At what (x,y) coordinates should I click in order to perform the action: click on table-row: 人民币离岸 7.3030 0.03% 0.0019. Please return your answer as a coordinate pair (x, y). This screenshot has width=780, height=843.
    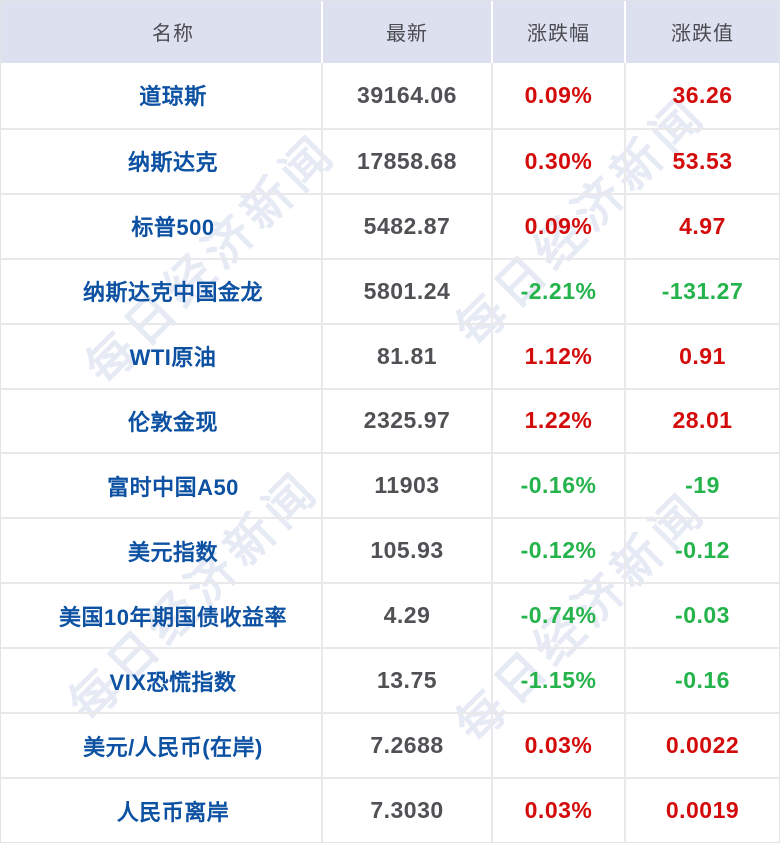
    Looking at the image, I should click on (390, 809).